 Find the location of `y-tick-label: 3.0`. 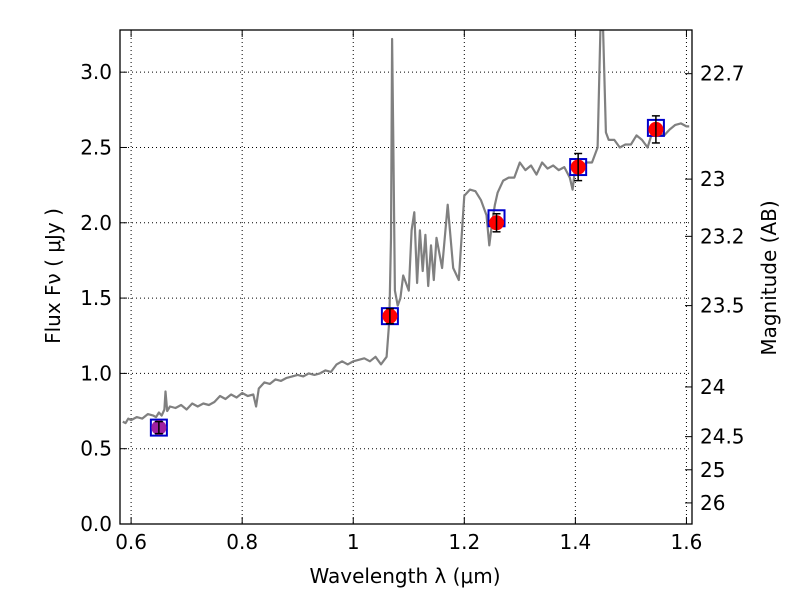

y-tick-label: 3.0 is located at coordinates (96, 72).